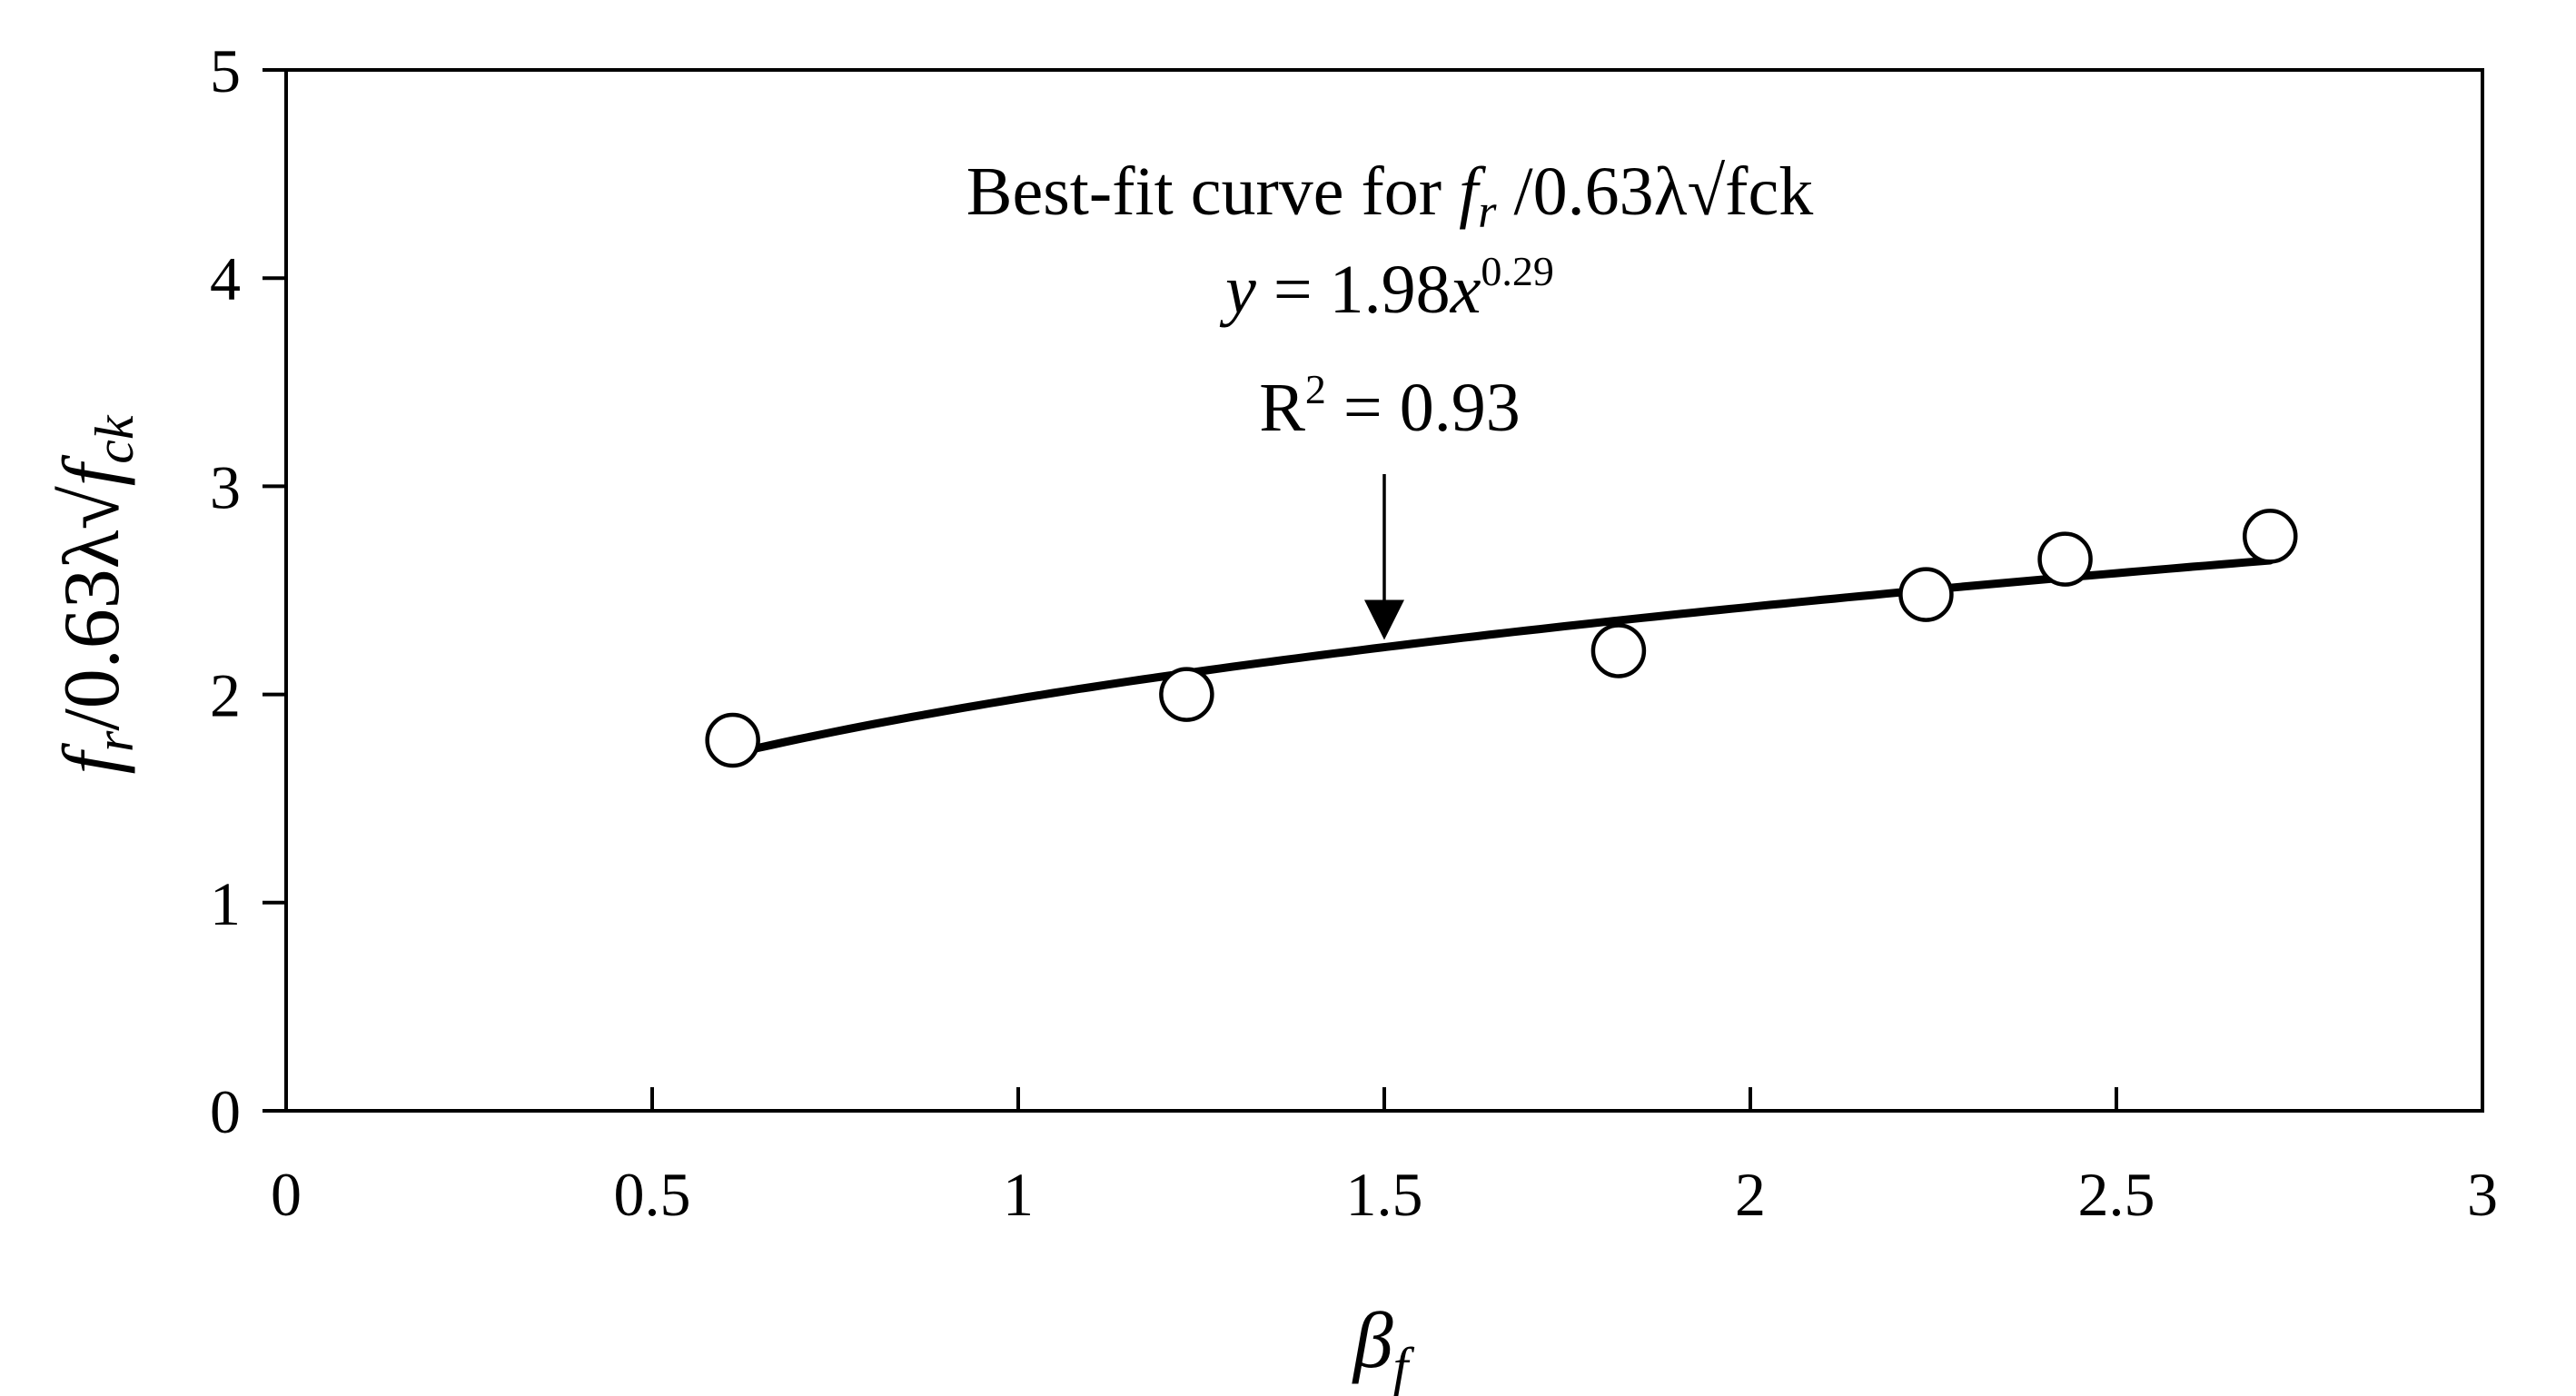  Describe the element at coordinates (1282, 408) in the screenshot. I see `annotation-r-symbol: R` at that location.